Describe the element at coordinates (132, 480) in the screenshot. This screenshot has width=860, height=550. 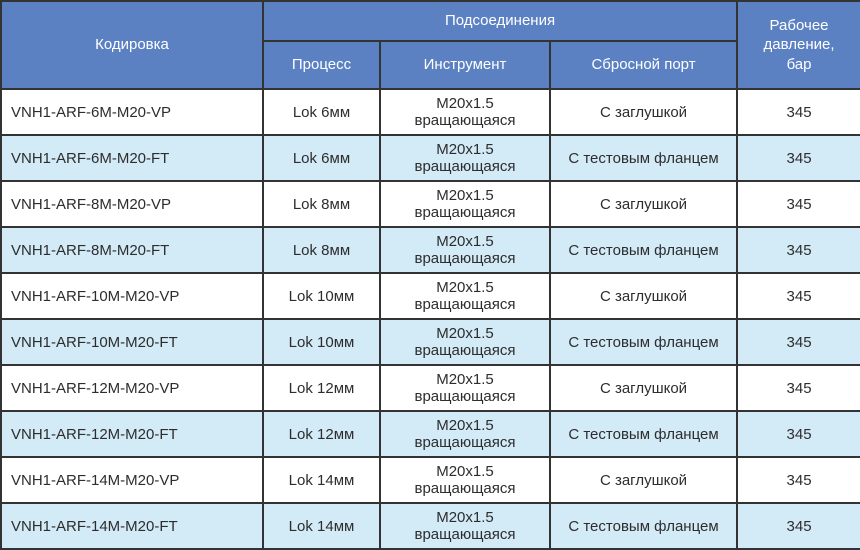
I see `code-cell: VNH1-ARF-14M-M20-VP` at that location.